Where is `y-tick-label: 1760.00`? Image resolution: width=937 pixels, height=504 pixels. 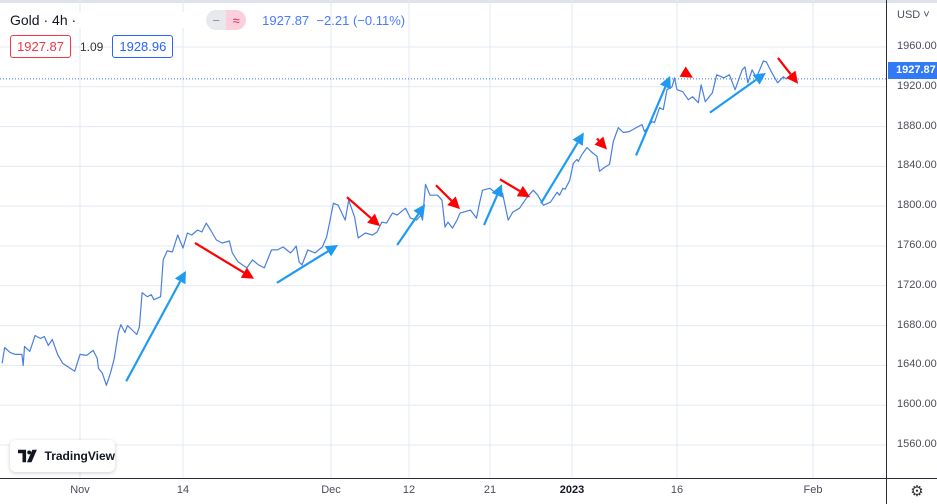 y-tick-label: 1760.00 is located at coordinates (917, 244).